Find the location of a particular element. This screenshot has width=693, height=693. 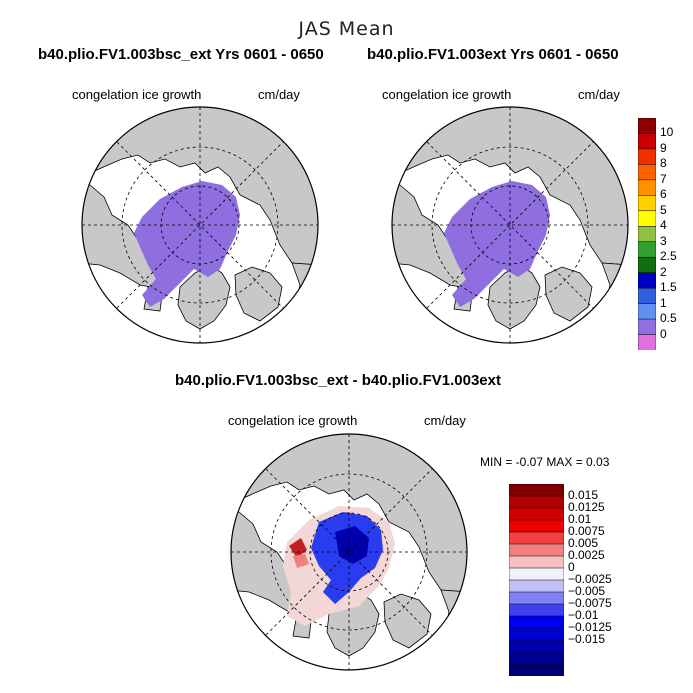

colorbar-main-tick-label: 0.5 is located at coordinates (668, 318).